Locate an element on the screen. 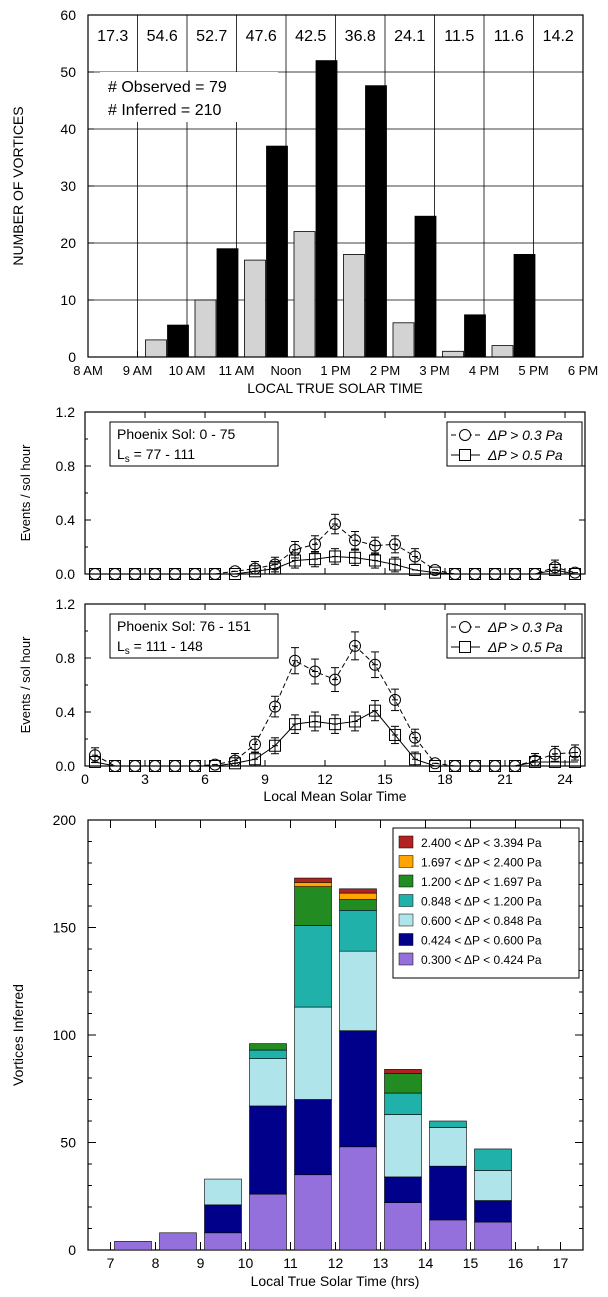  x-tick-label: 3 PM is located at coordinates (434, 370).